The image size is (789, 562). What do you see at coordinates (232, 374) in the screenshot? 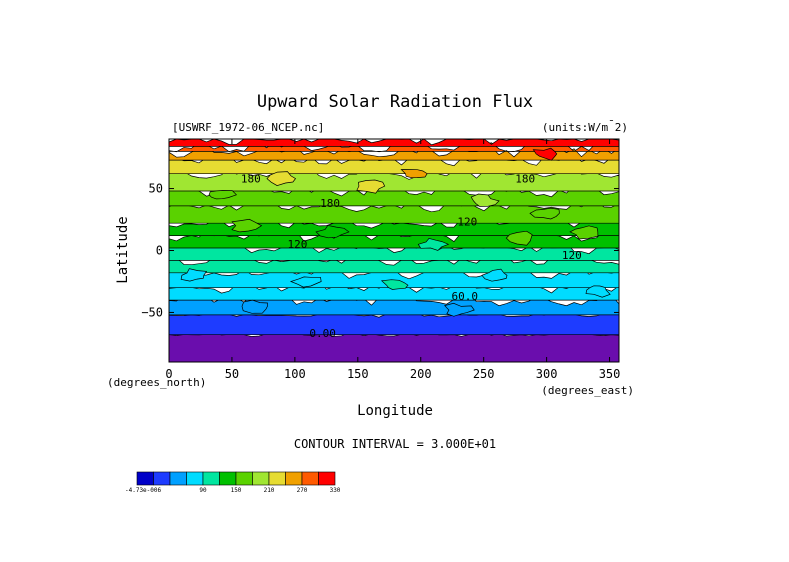
I see `x-tick-label: 50` at bounding box center [232, 374].